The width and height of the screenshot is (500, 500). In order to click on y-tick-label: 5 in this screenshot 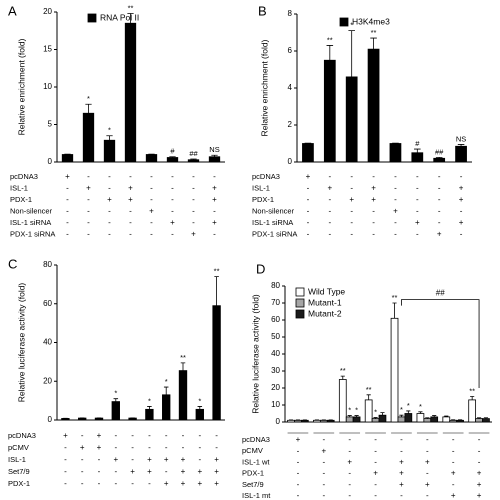, I will do `click(50, 124)`.